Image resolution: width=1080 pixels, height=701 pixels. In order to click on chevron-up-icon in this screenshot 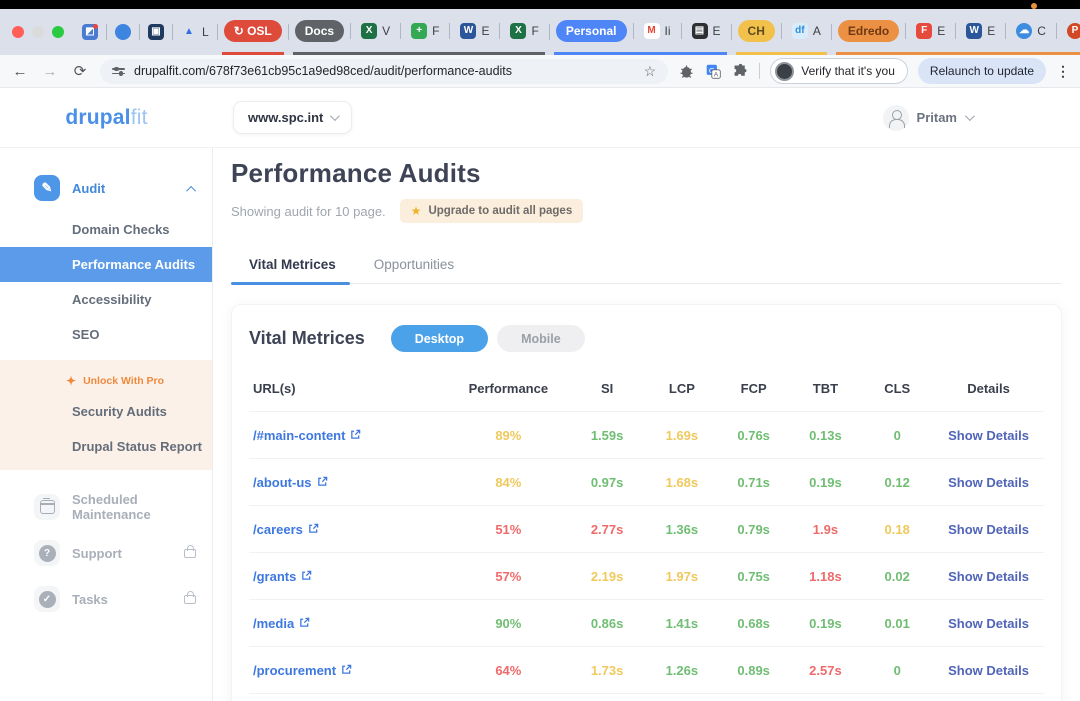, I will do `click(191, 188)`.